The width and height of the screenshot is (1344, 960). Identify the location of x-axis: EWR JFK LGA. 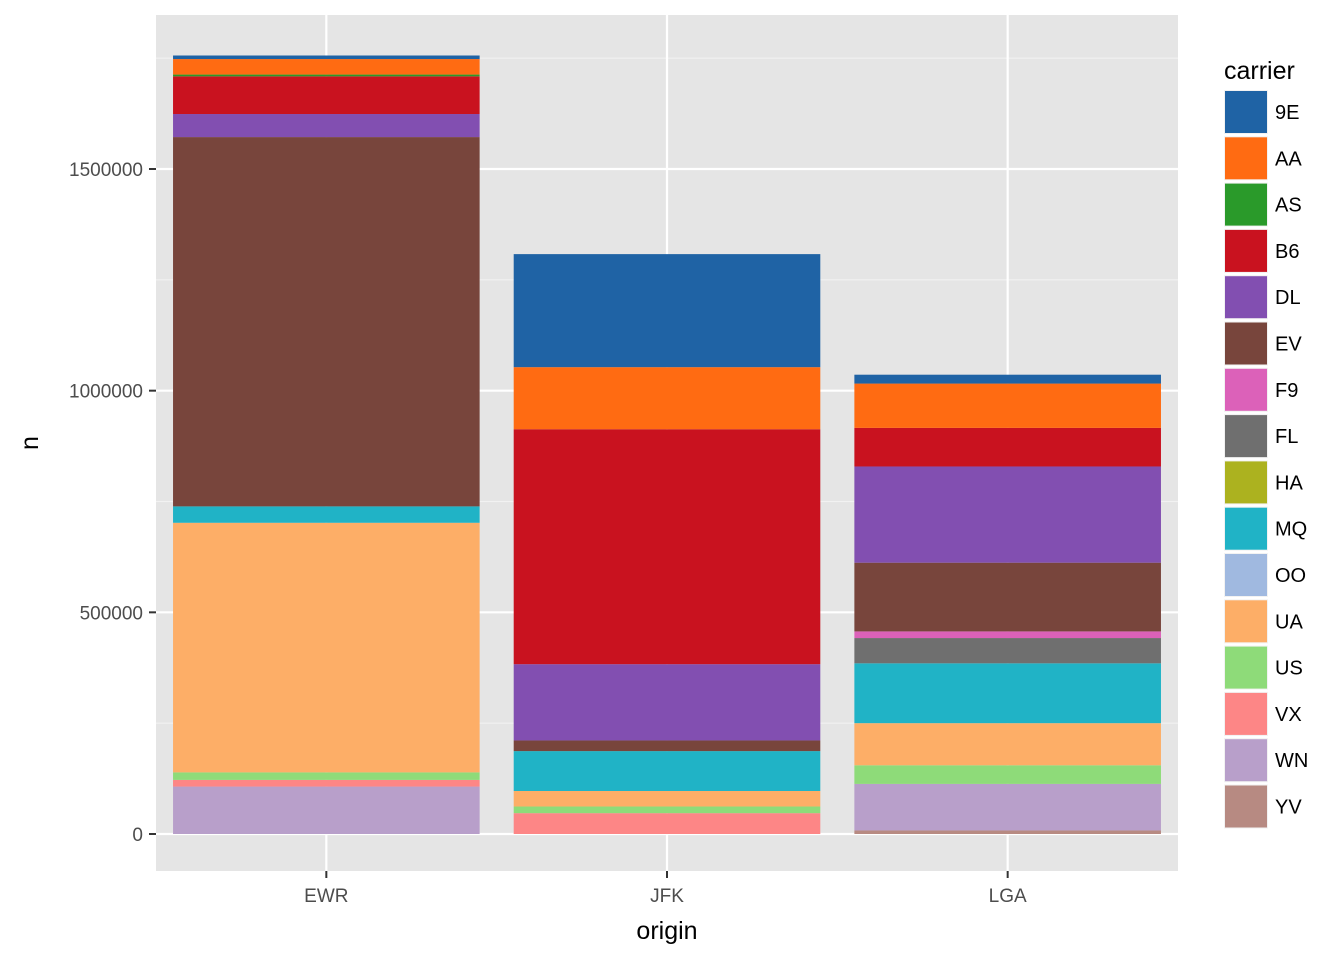
(665, 889).